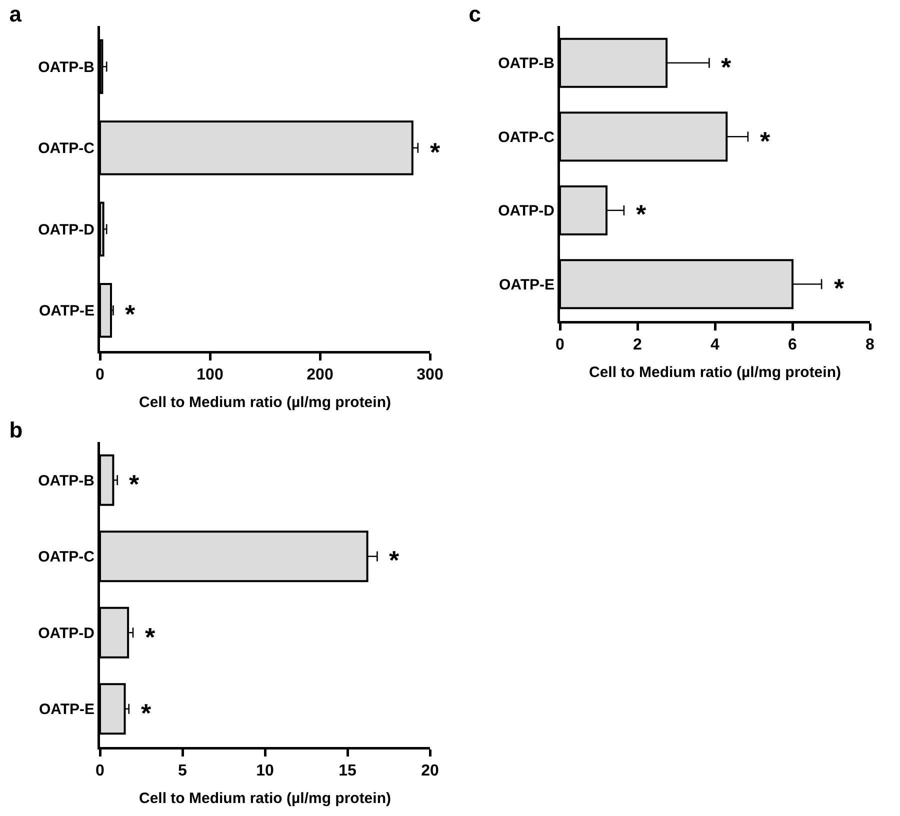 The image size is (900, 816). Describe the element at coordinates (793, 345) in the screenshot. I see `x-tick-label: 6` at that location.